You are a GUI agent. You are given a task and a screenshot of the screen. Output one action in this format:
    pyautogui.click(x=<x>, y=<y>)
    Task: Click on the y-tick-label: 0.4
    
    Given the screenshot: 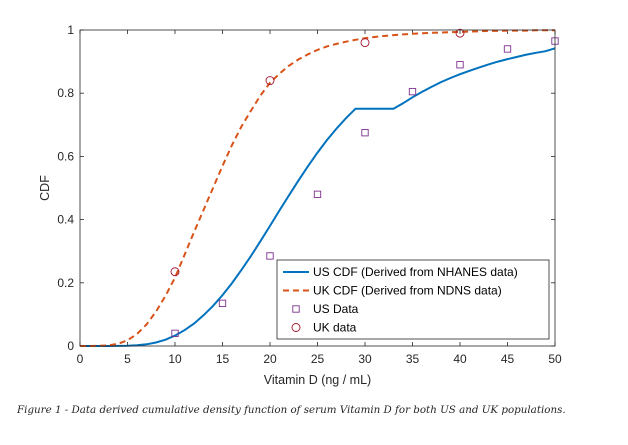 What is the action you would take?
    pyautogui.click(x=65, y=220)
    